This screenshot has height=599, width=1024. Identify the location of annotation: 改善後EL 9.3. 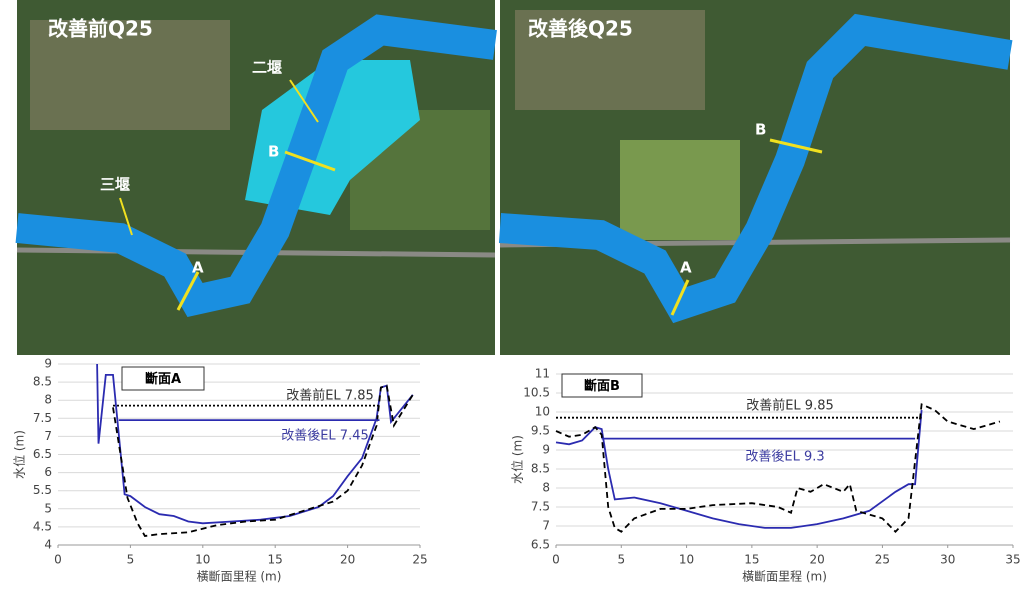
(784, 457).